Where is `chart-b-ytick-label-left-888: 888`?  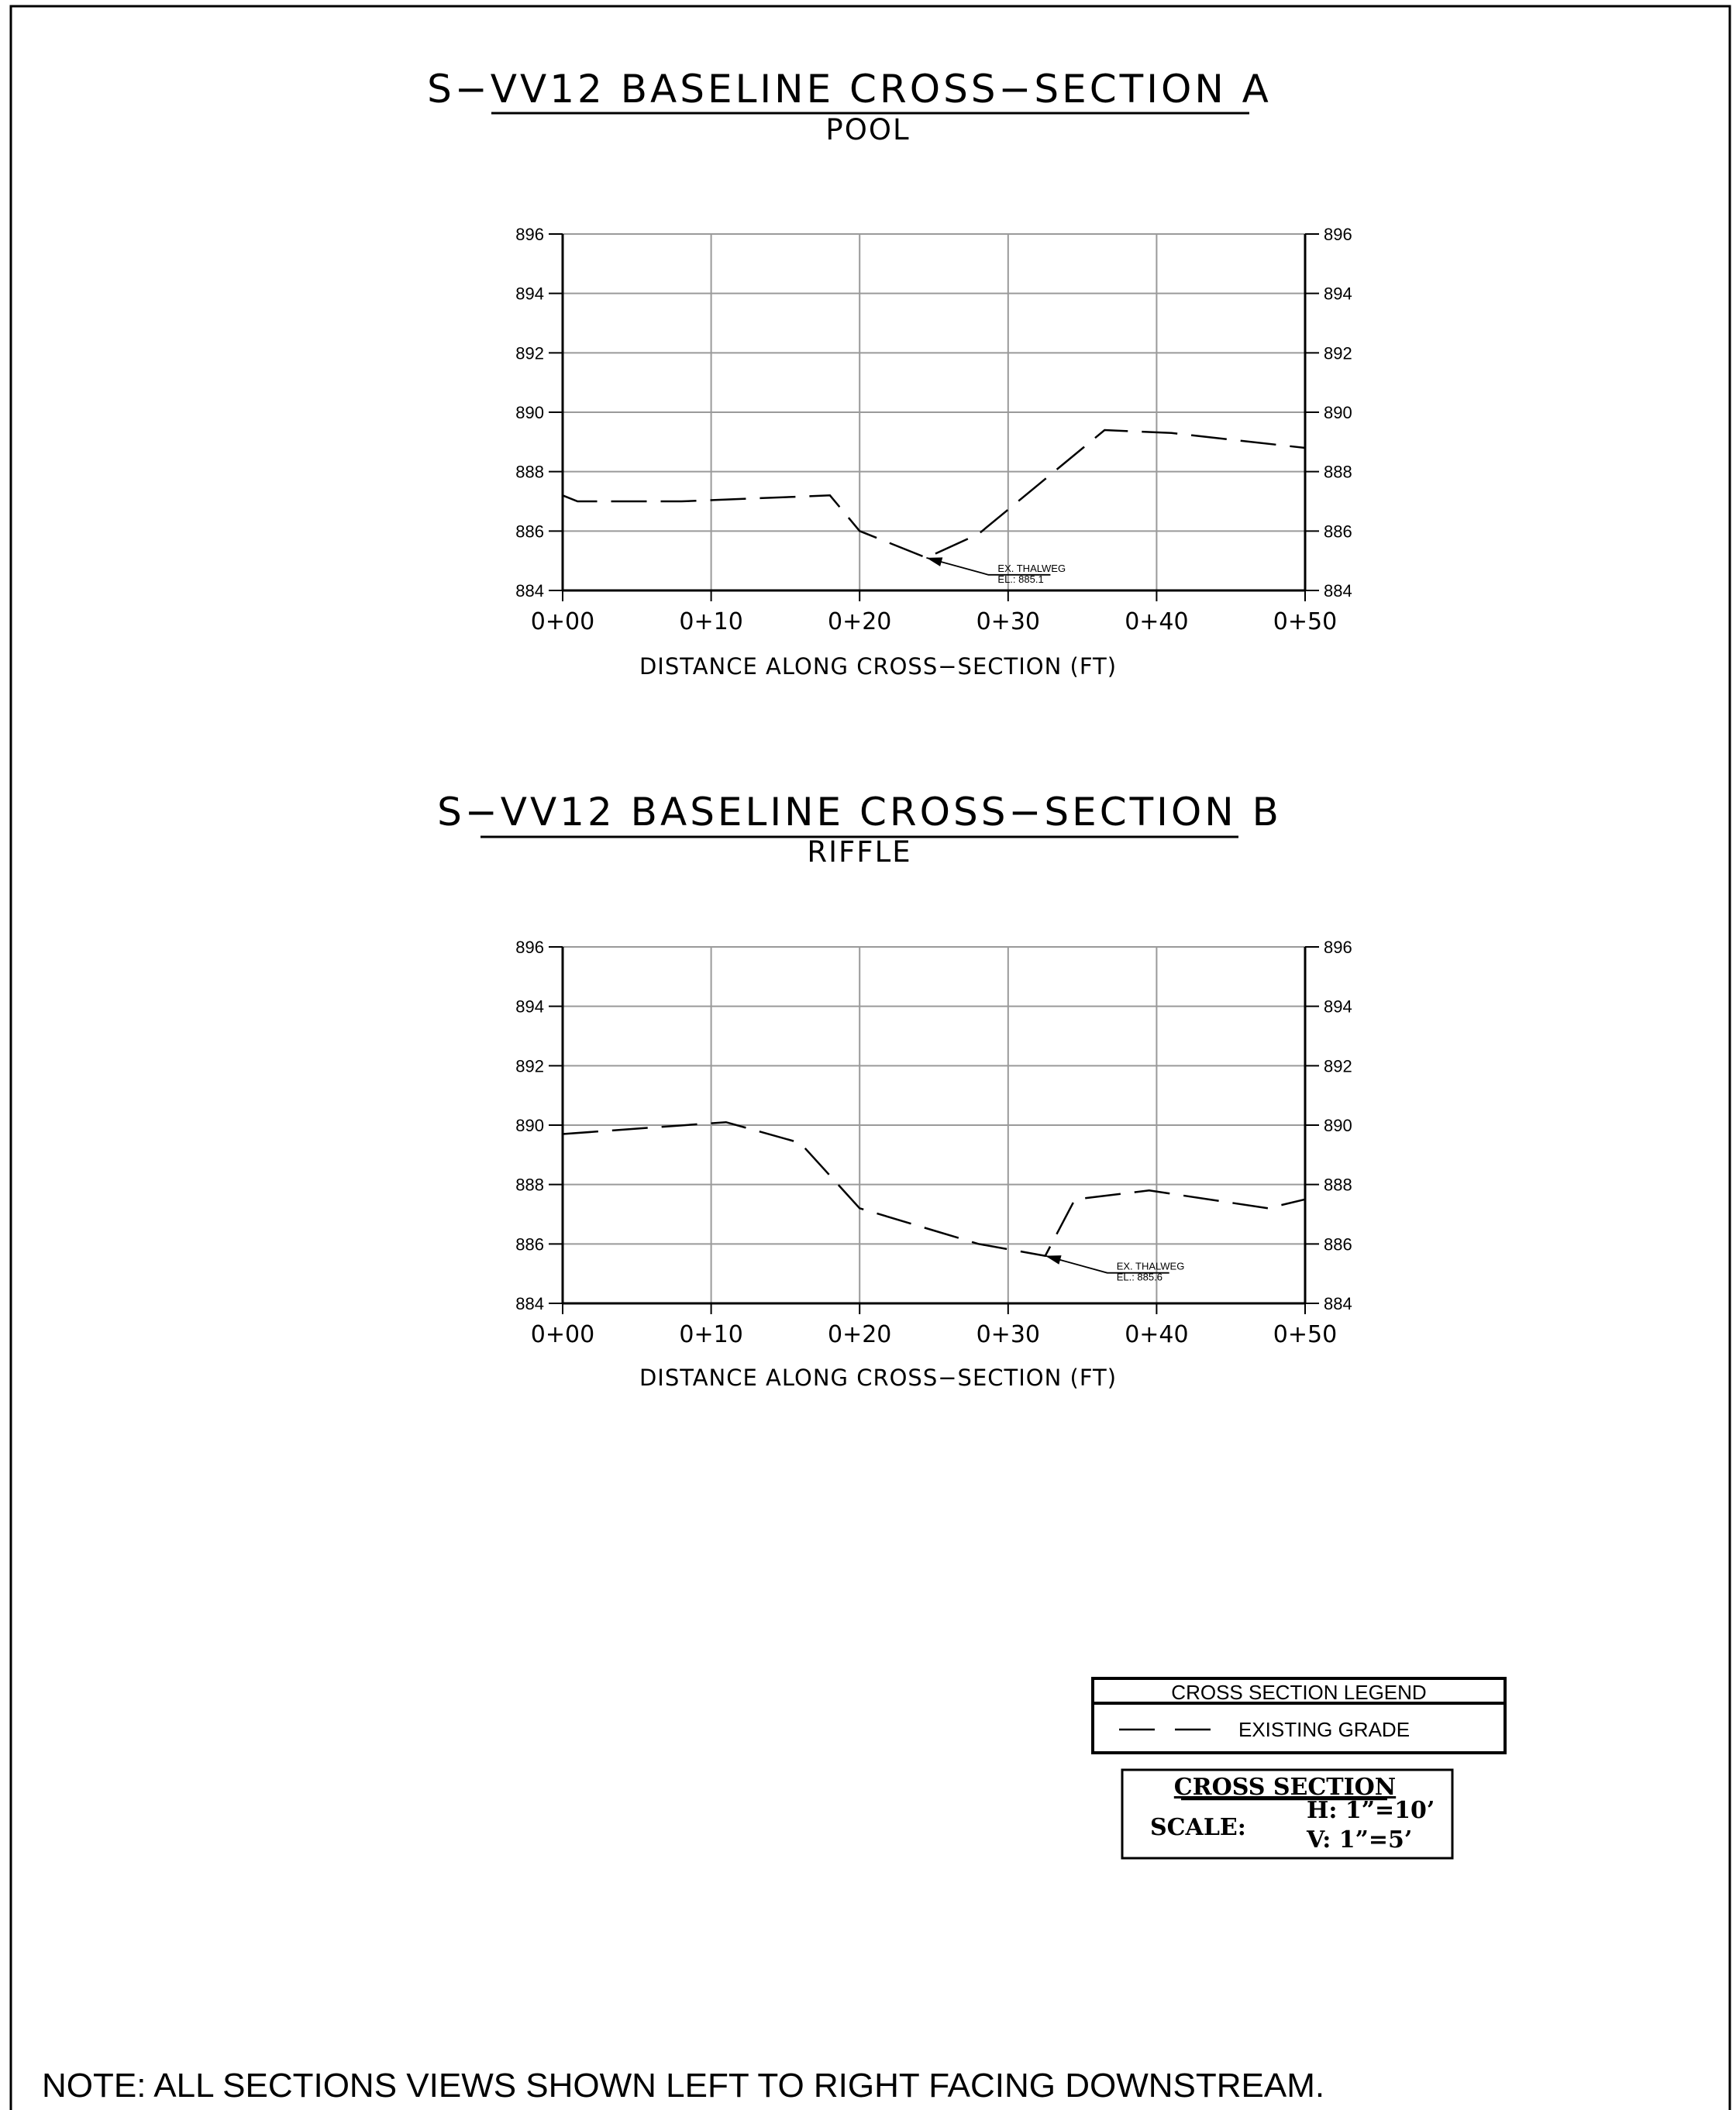 chart-b-ytick-label-left-888: 888 is located at coordinates (529, 1185).